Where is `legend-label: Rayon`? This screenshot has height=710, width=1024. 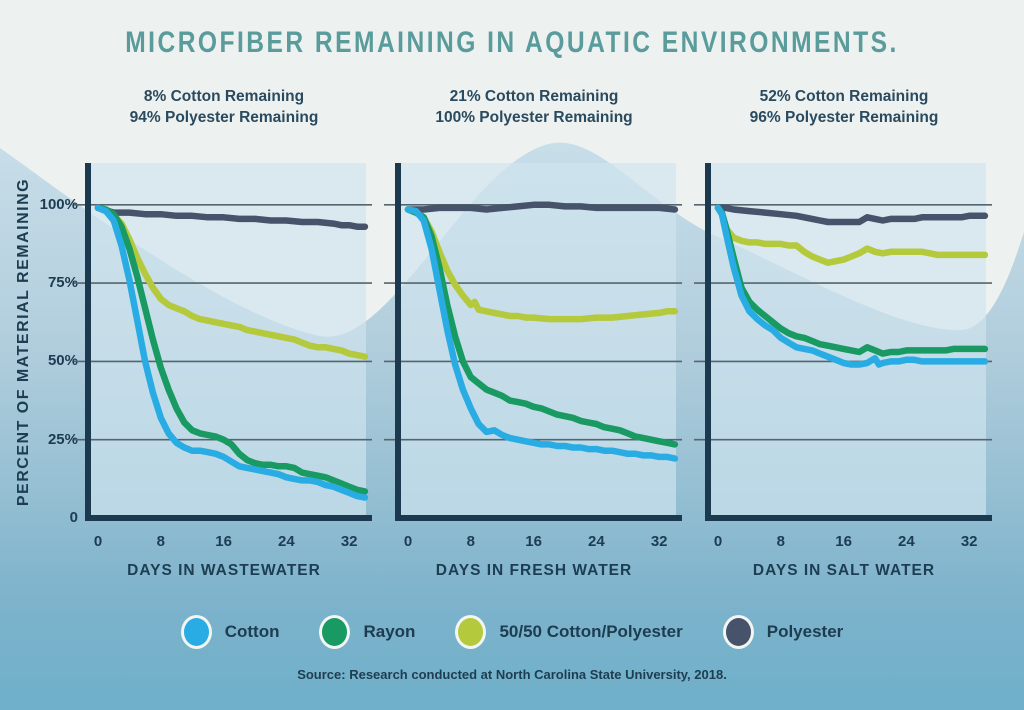
legend-label: Rayon is located at coordinates (389, 631).